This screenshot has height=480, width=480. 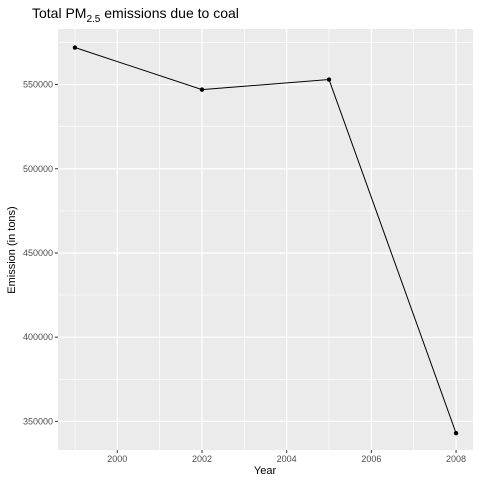 What do you see at coordinates (59, 13) in the screenshot?
I see `chart-title-main: Total PM` at bounding box center [59, 13].